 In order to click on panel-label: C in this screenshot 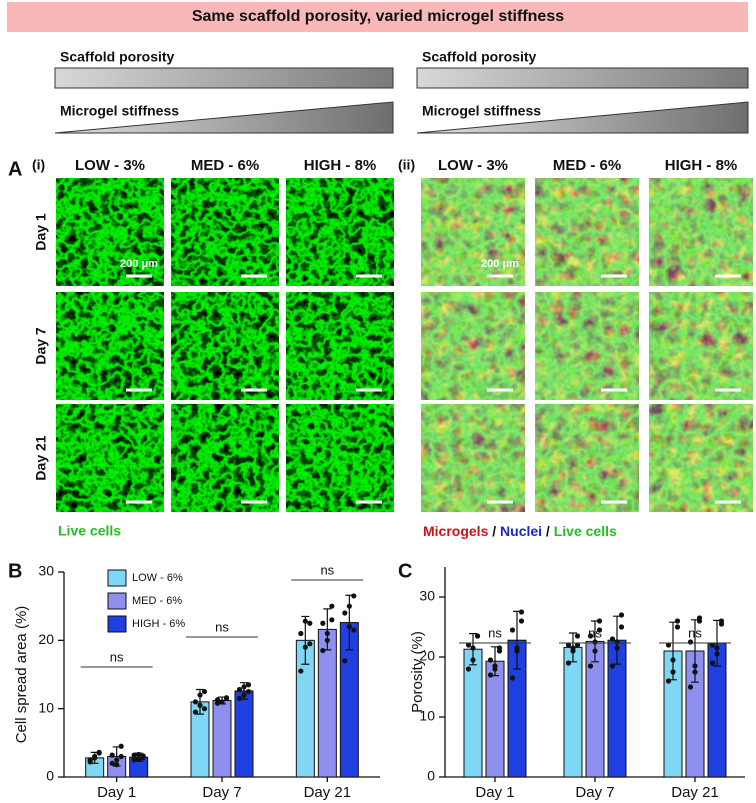, I will do `click(405, 571)`.